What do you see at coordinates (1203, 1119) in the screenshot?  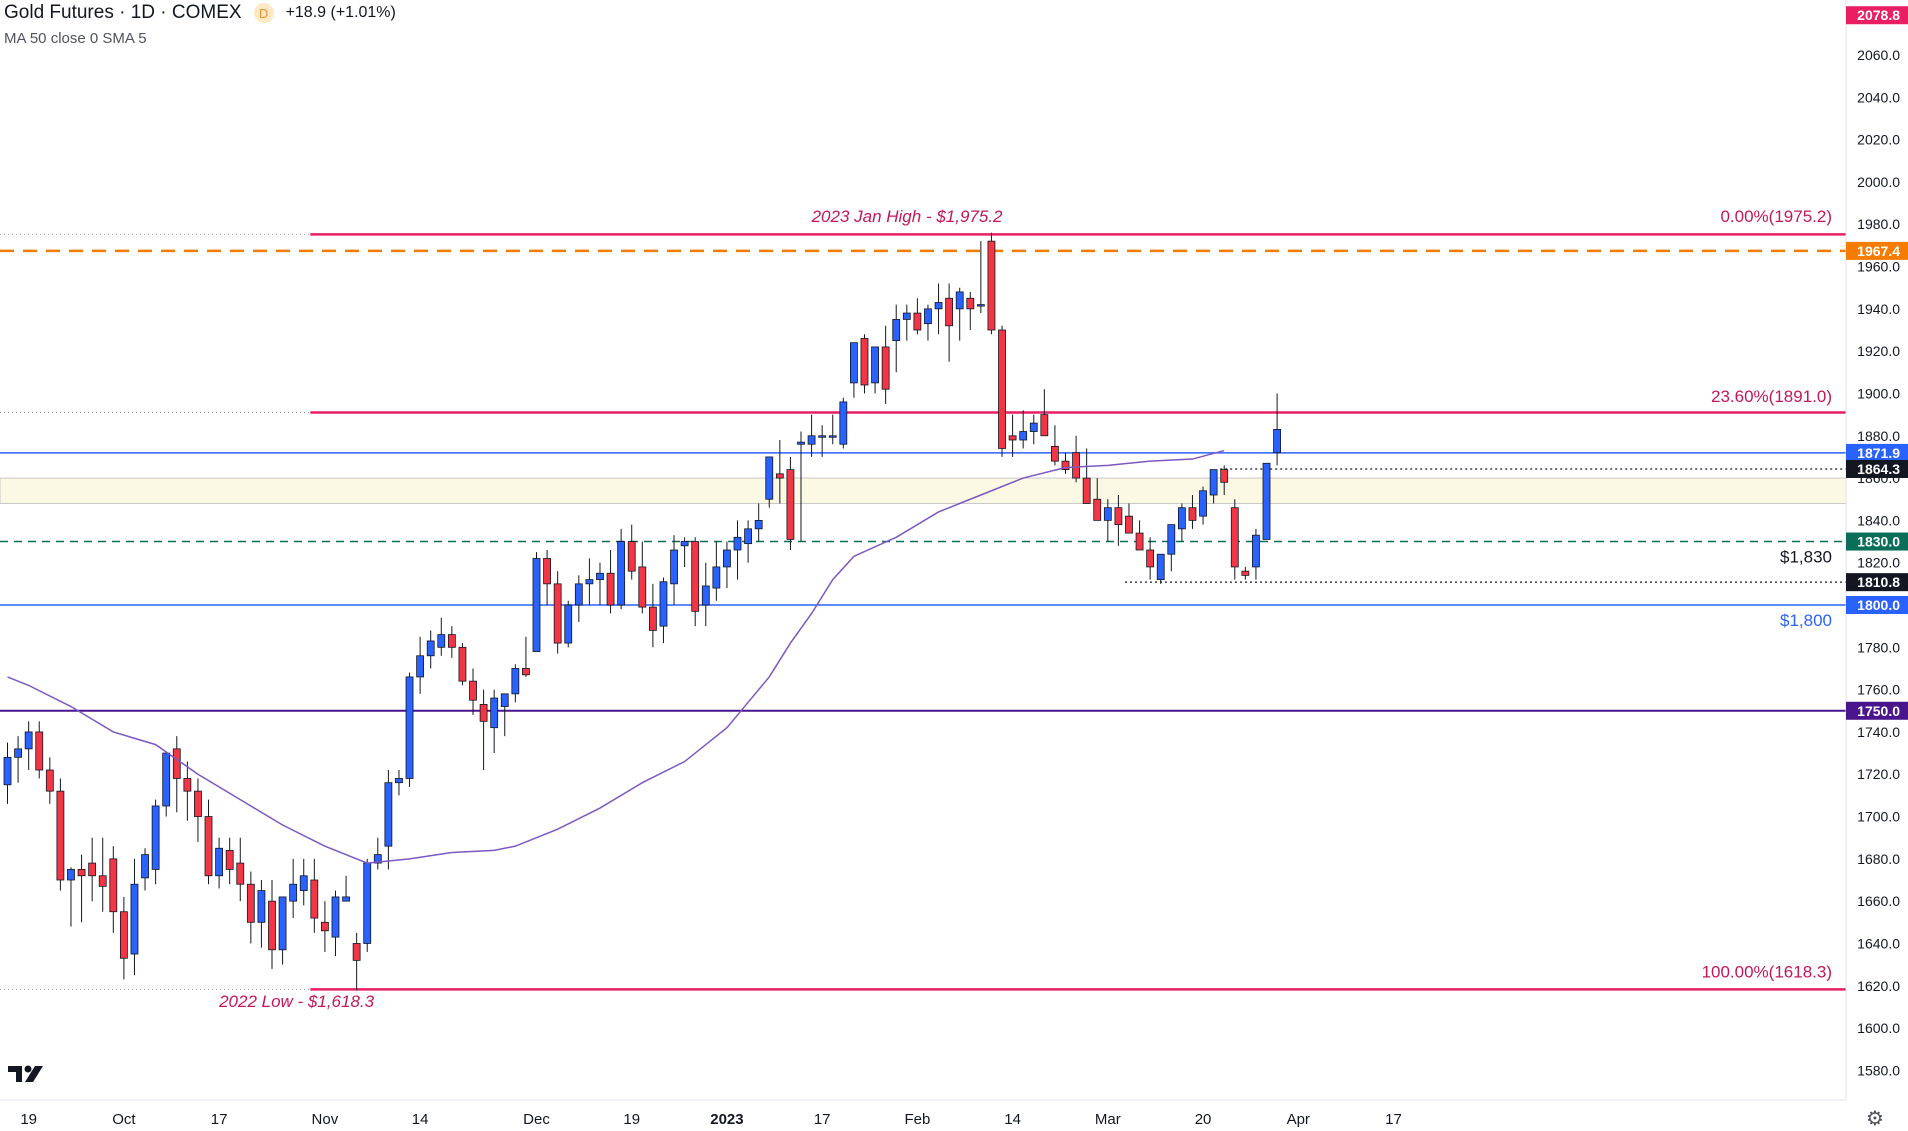 I see `x-tick-label: 20` at bounding box center [1203, 1119].